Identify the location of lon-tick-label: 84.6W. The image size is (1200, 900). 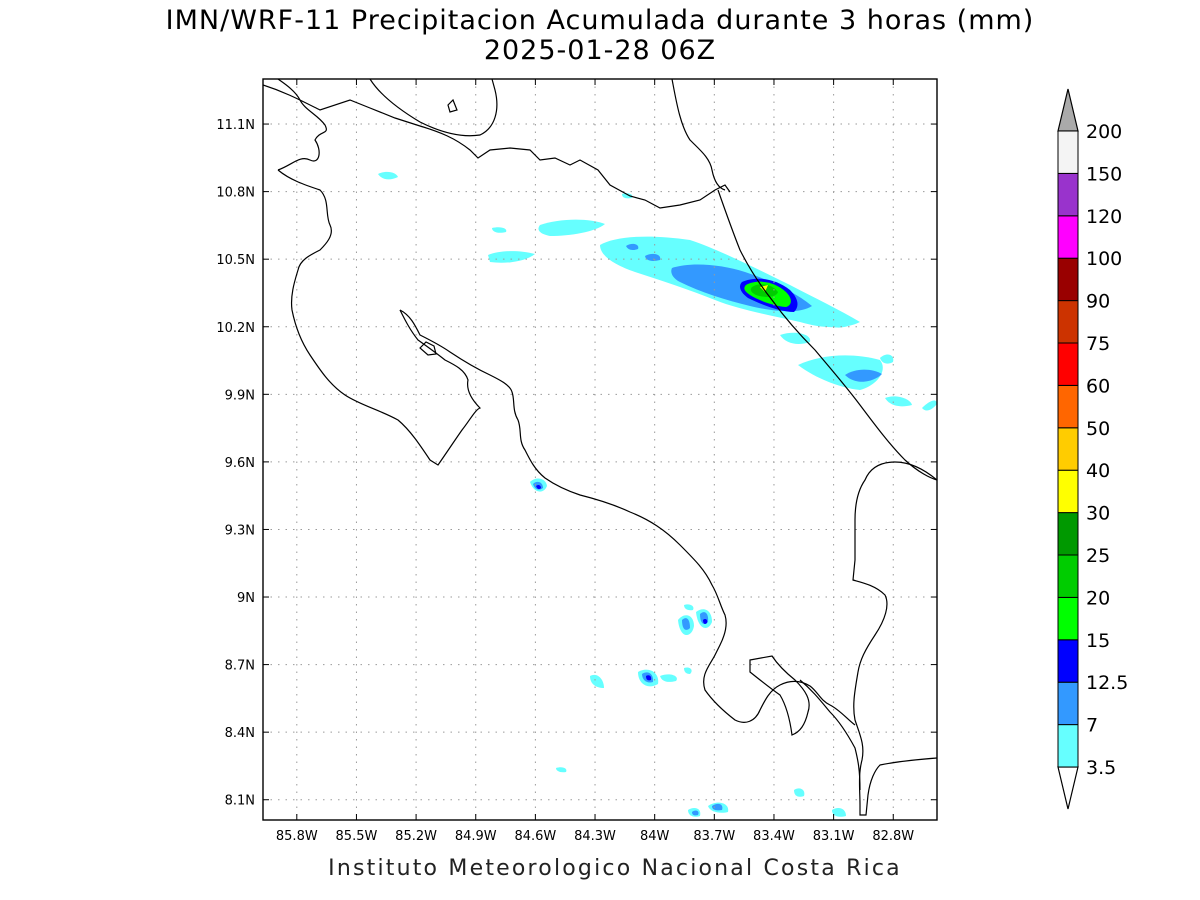
(535, 836).